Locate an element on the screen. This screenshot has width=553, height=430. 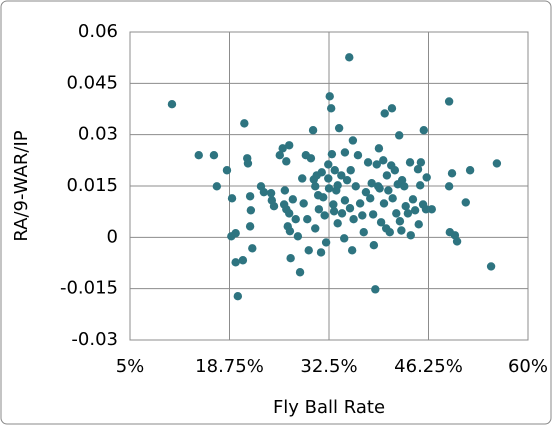
x-tick-label: 60% is located at coordinates (528, 366).